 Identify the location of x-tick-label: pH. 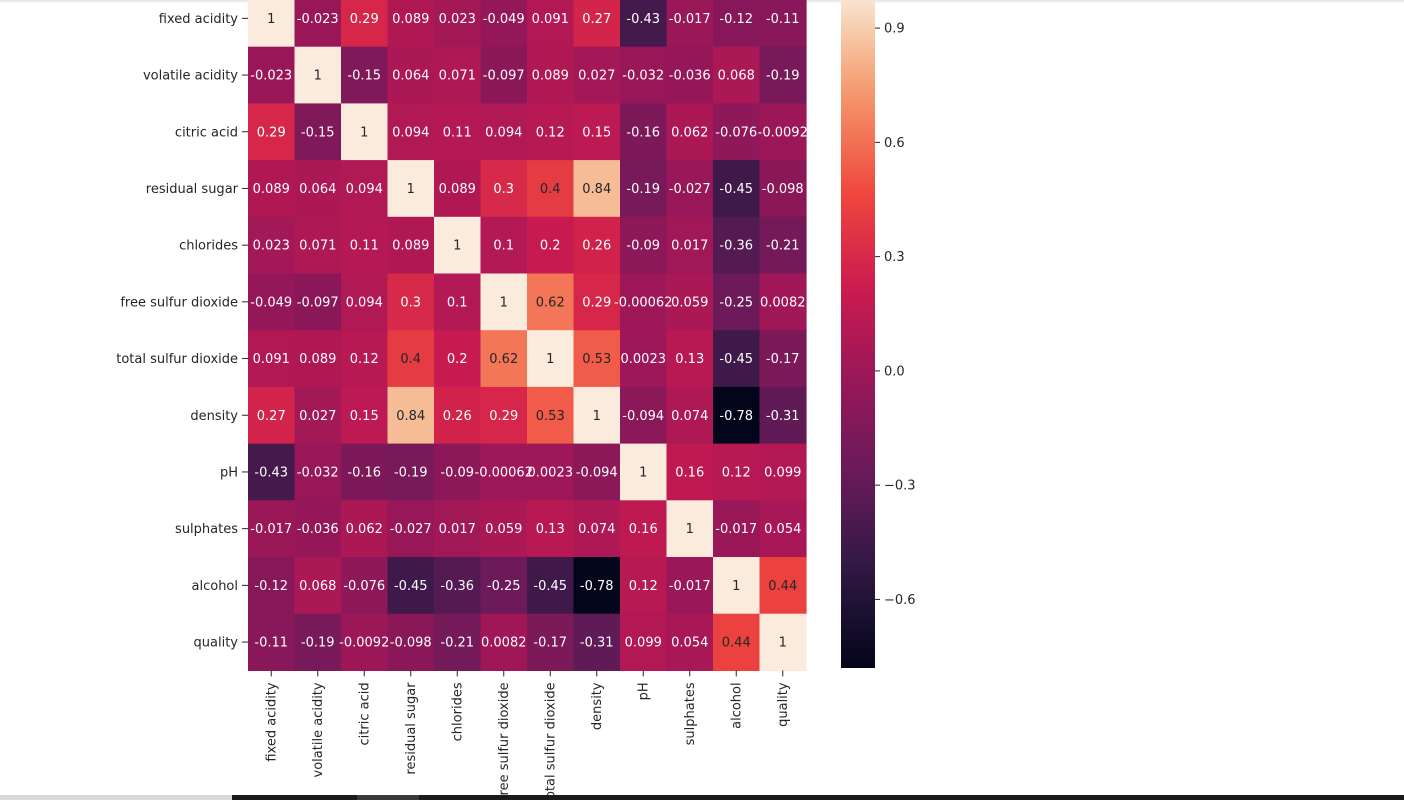
(644, 691).